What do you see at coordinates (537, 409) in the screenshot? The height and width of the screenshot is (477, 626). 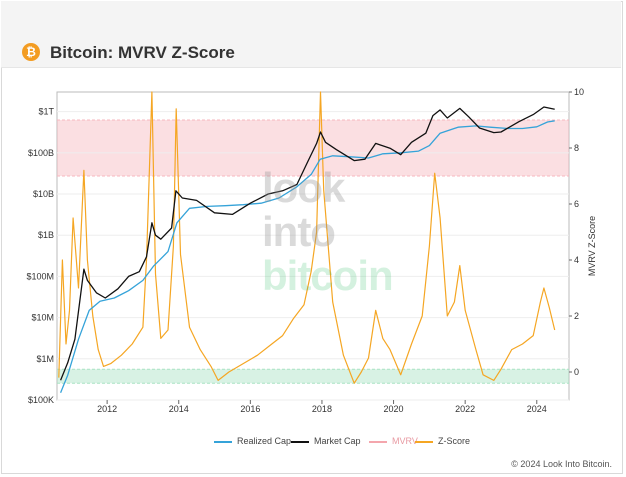 I see `x-tick-label: 2024` at bounding box center [537, 409].